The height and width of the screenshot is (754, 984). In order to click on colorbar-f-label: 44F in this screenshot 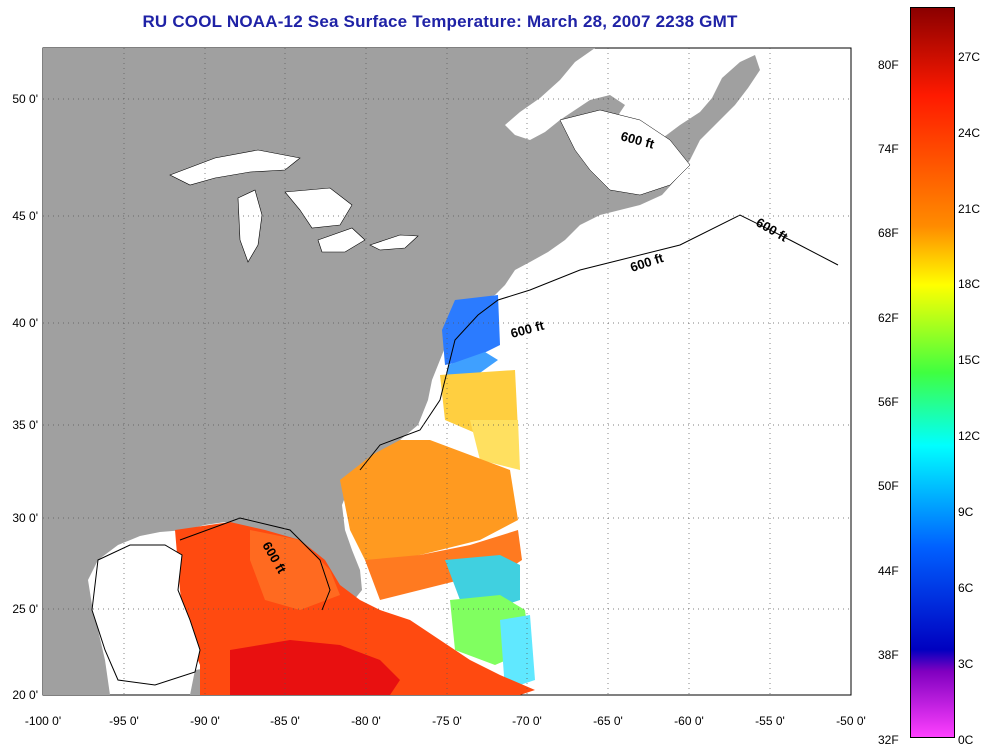, I will do `click(888, 571)`.